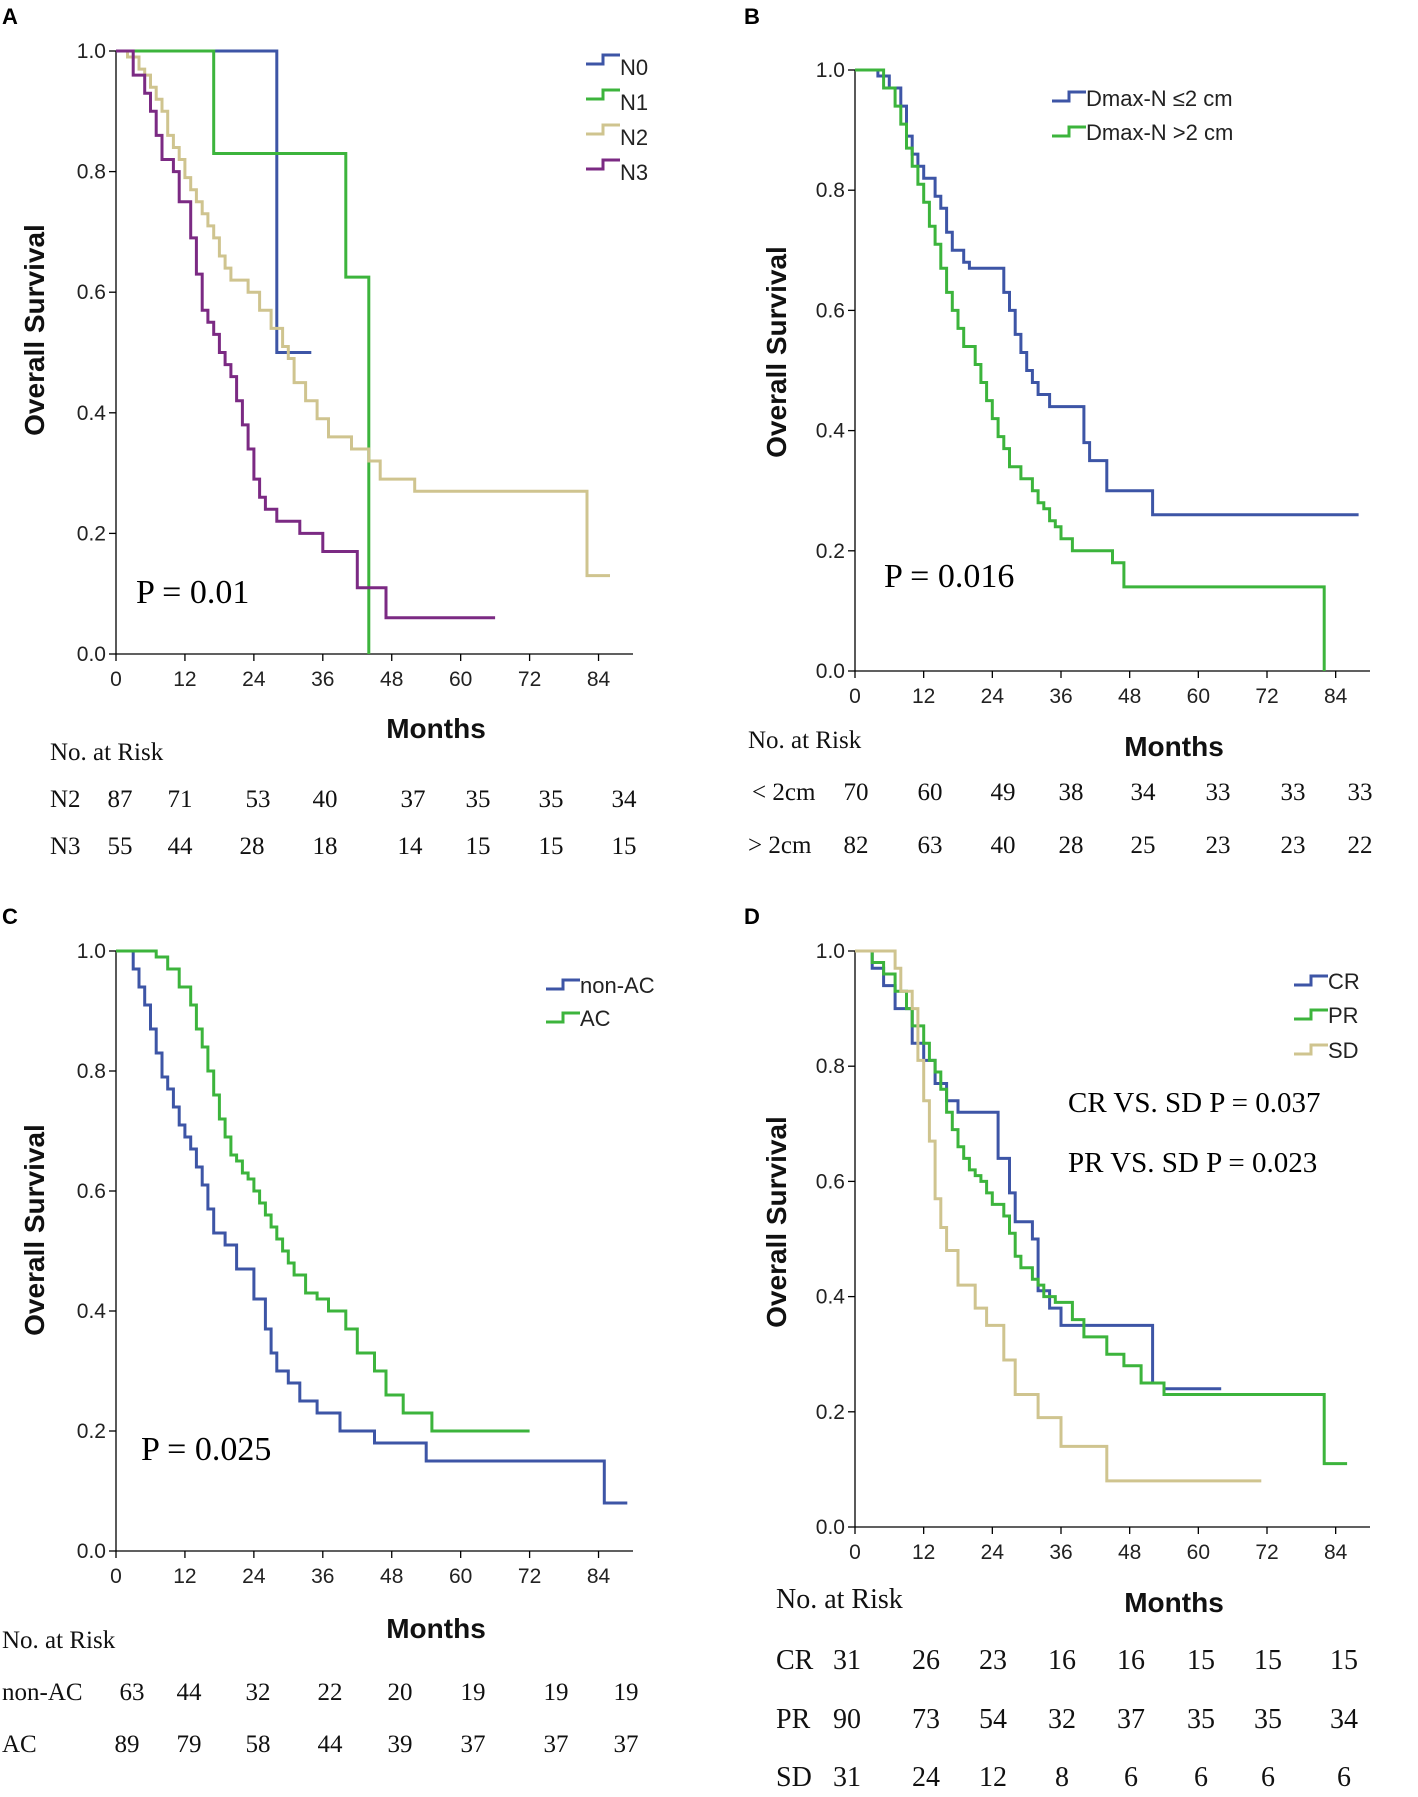 This screenshot has height=1797, width=1418. I want to click on legend-label-n2: N2, so click(634, 137).